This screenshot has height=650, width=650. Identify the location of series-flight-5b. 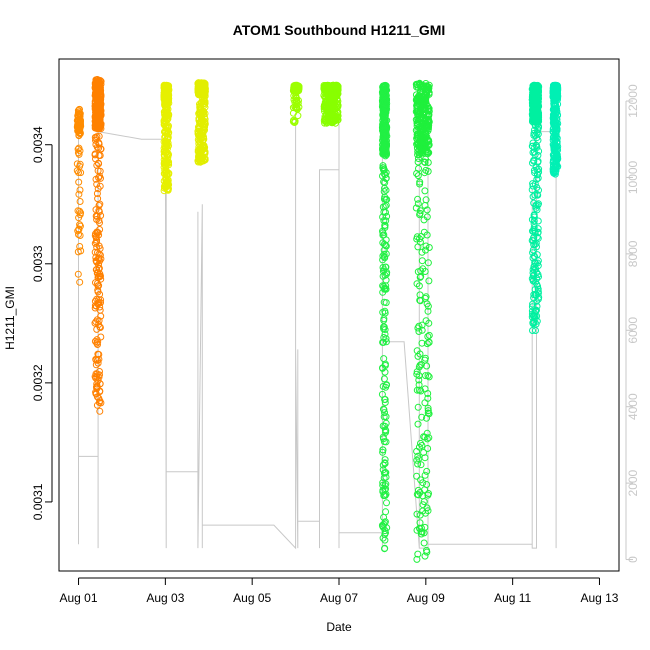
(555, 129).